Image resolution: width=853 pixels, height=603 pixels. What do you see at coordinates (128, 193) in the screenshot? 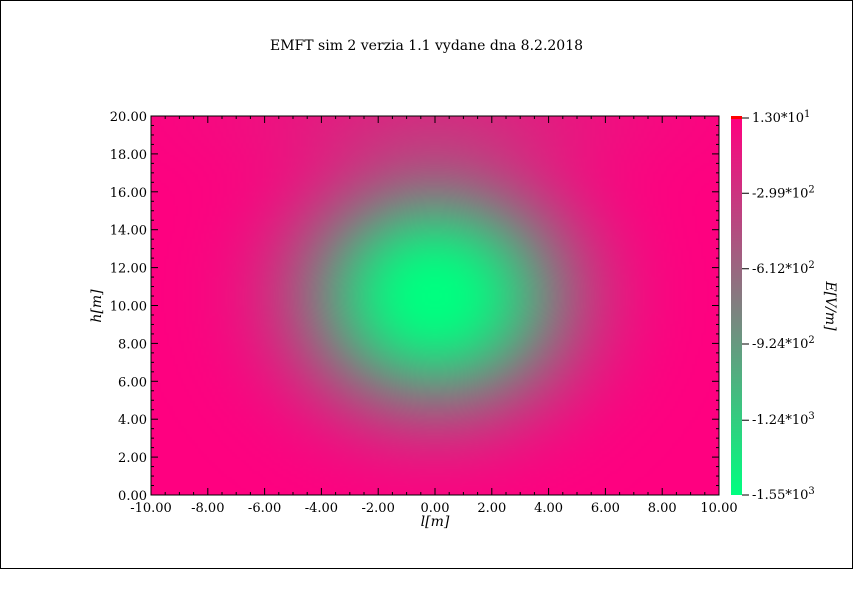
I see `y-tick-label: 16.00` at bounding box center [128, 193].